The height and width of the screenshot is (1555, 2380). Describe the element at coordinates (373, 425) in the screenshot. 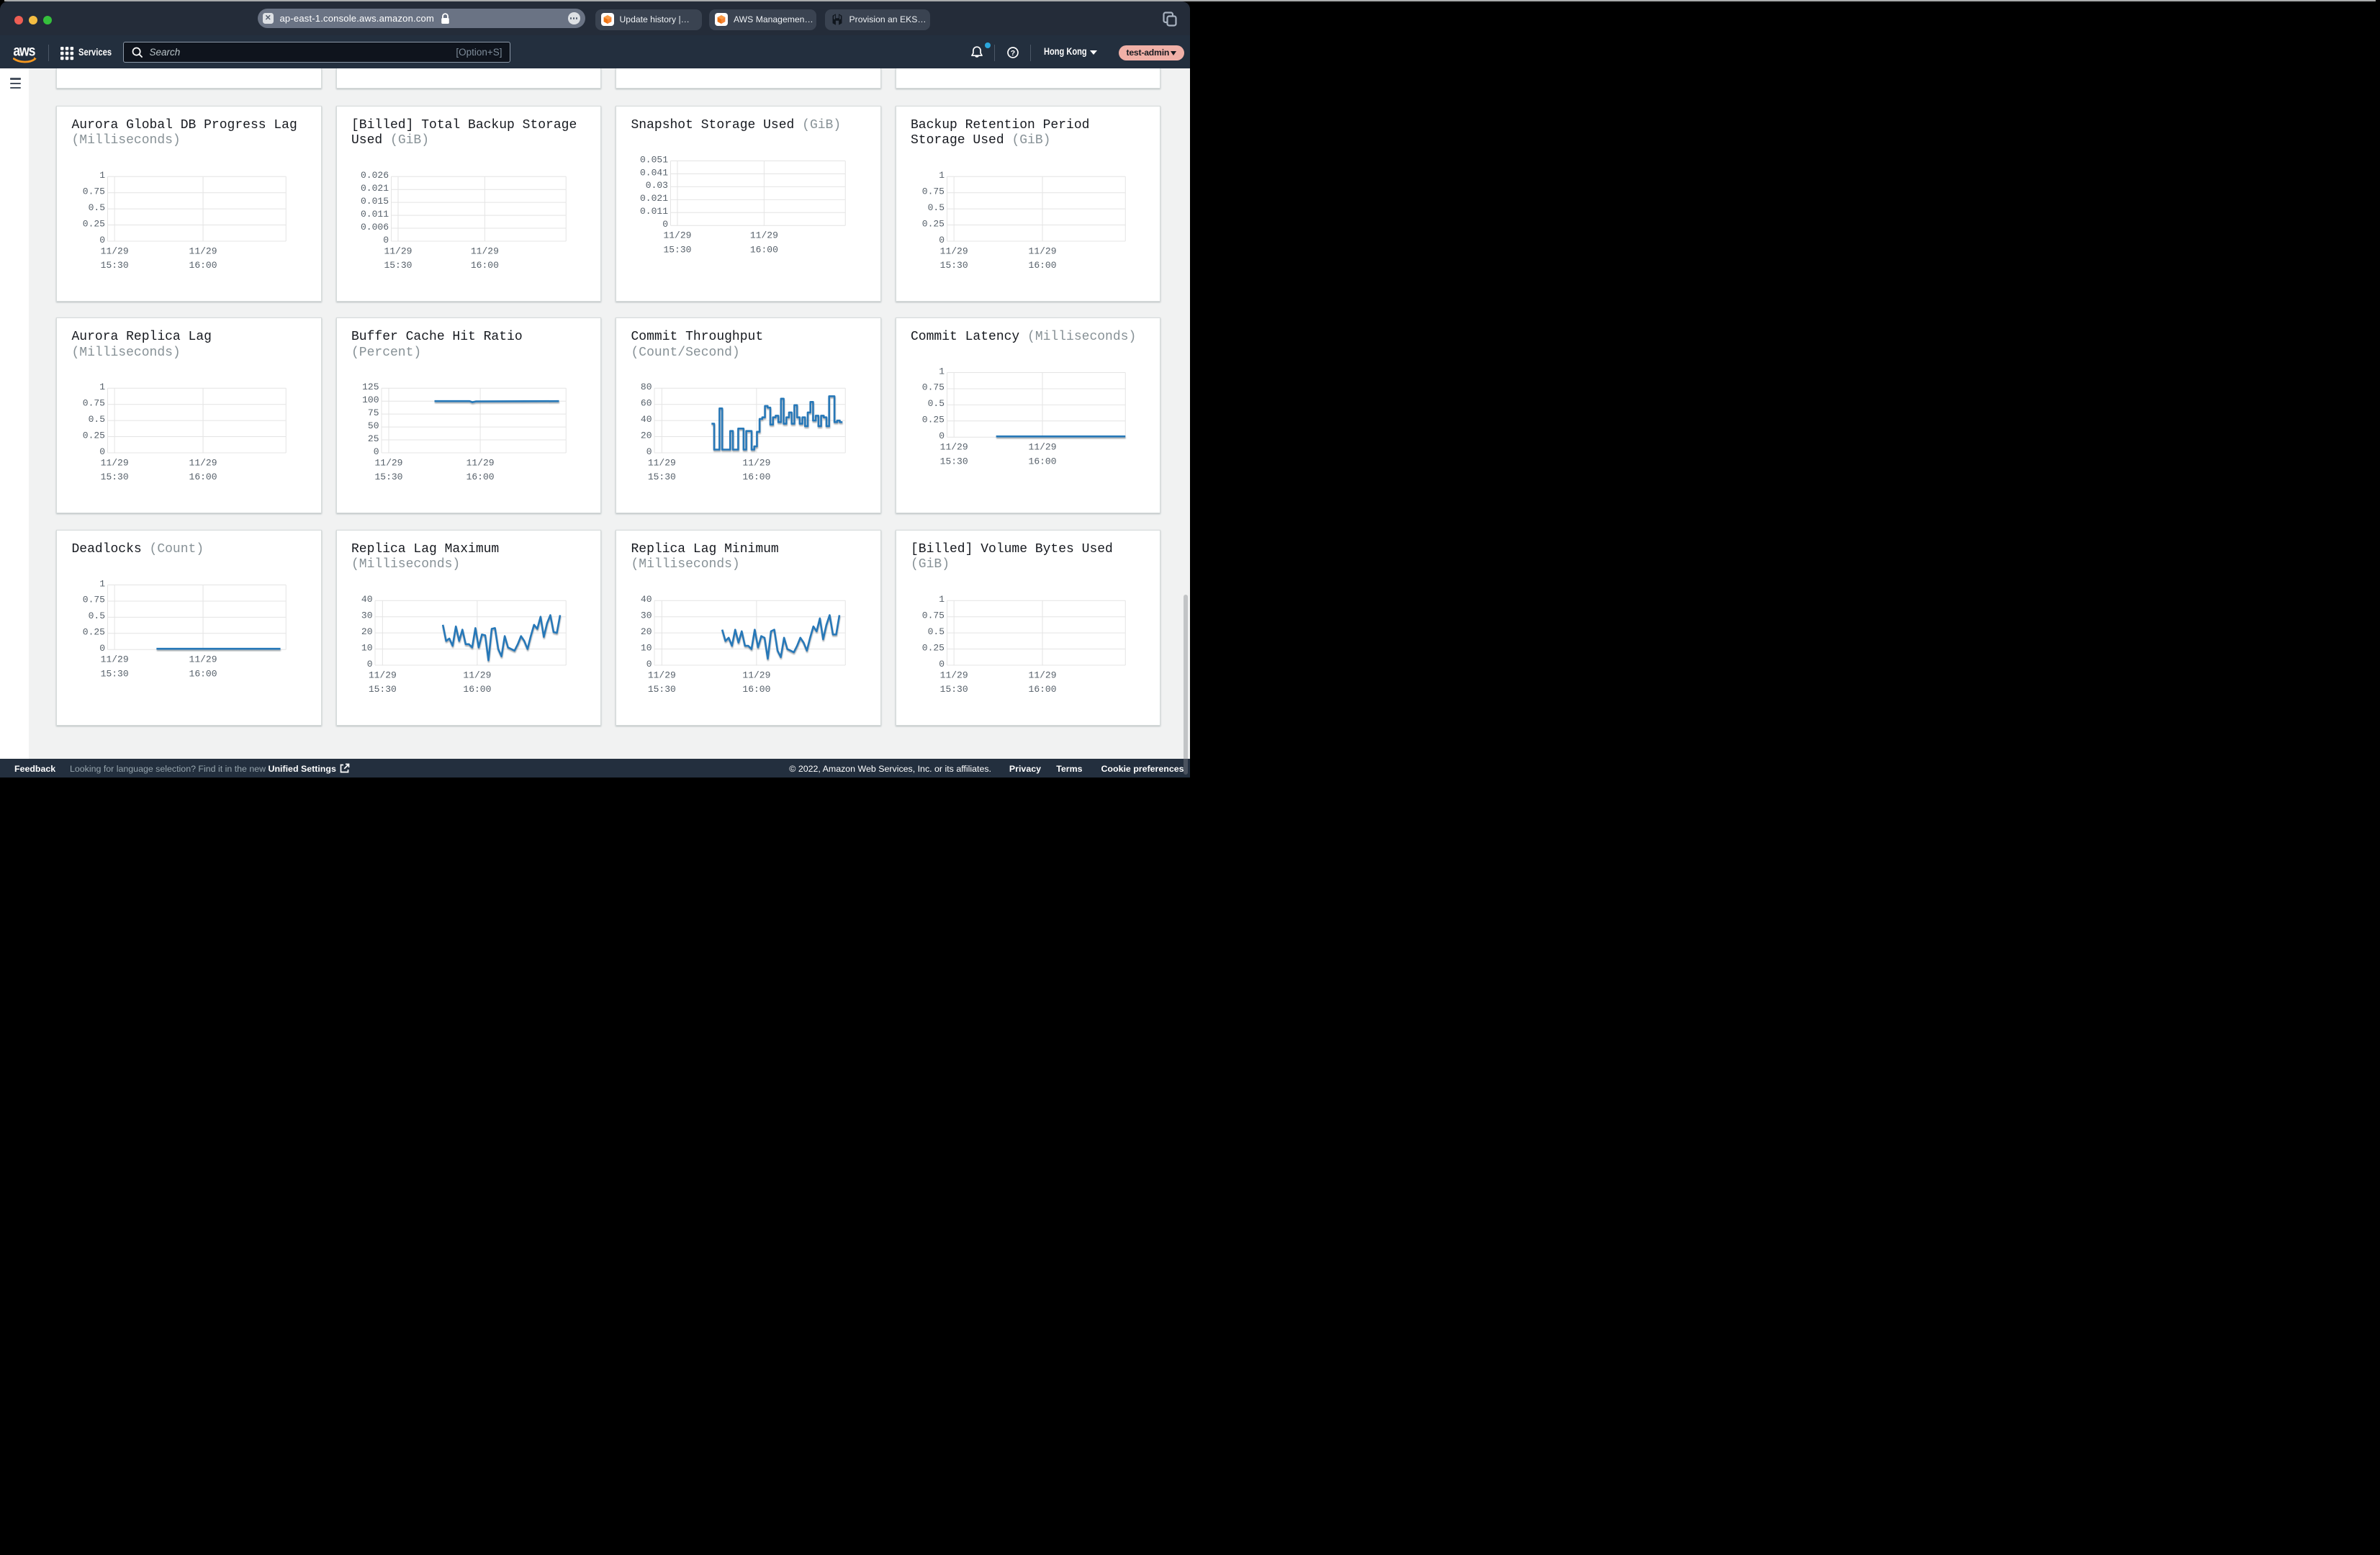

I see `svg-text: 50` at that location.